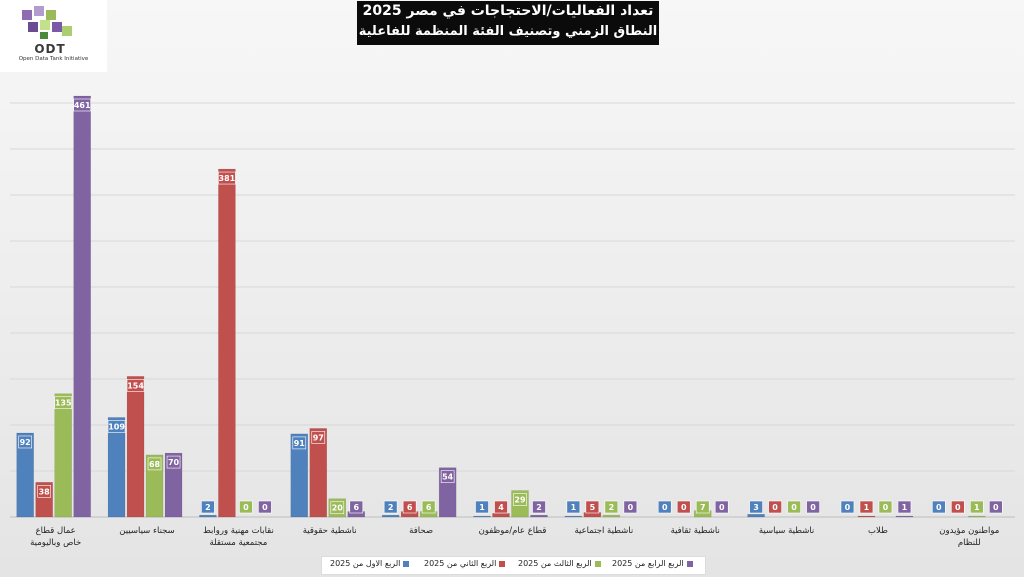  What do you see at coordinates (603, 531) in the screenshot?
I see `category-label: ناشطية اجتماعية` at bounding box center [603, 531].